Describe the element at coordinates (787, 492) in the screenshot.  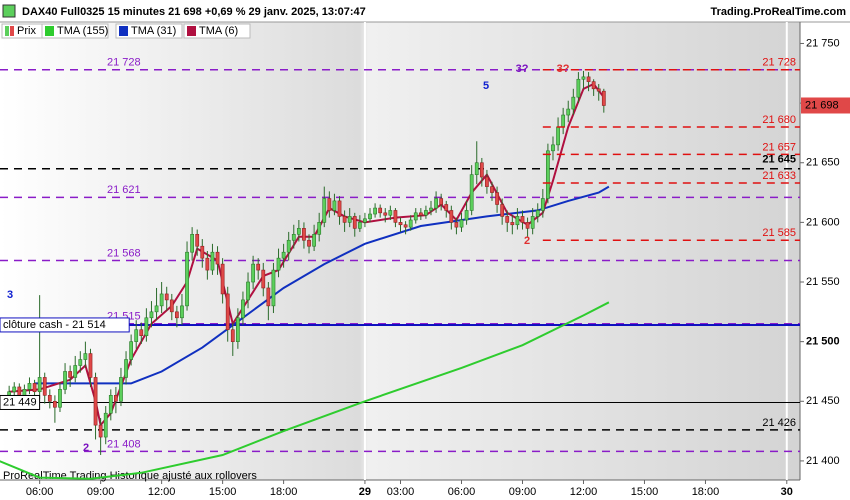
I see `x-tick-label: 30` at that location.